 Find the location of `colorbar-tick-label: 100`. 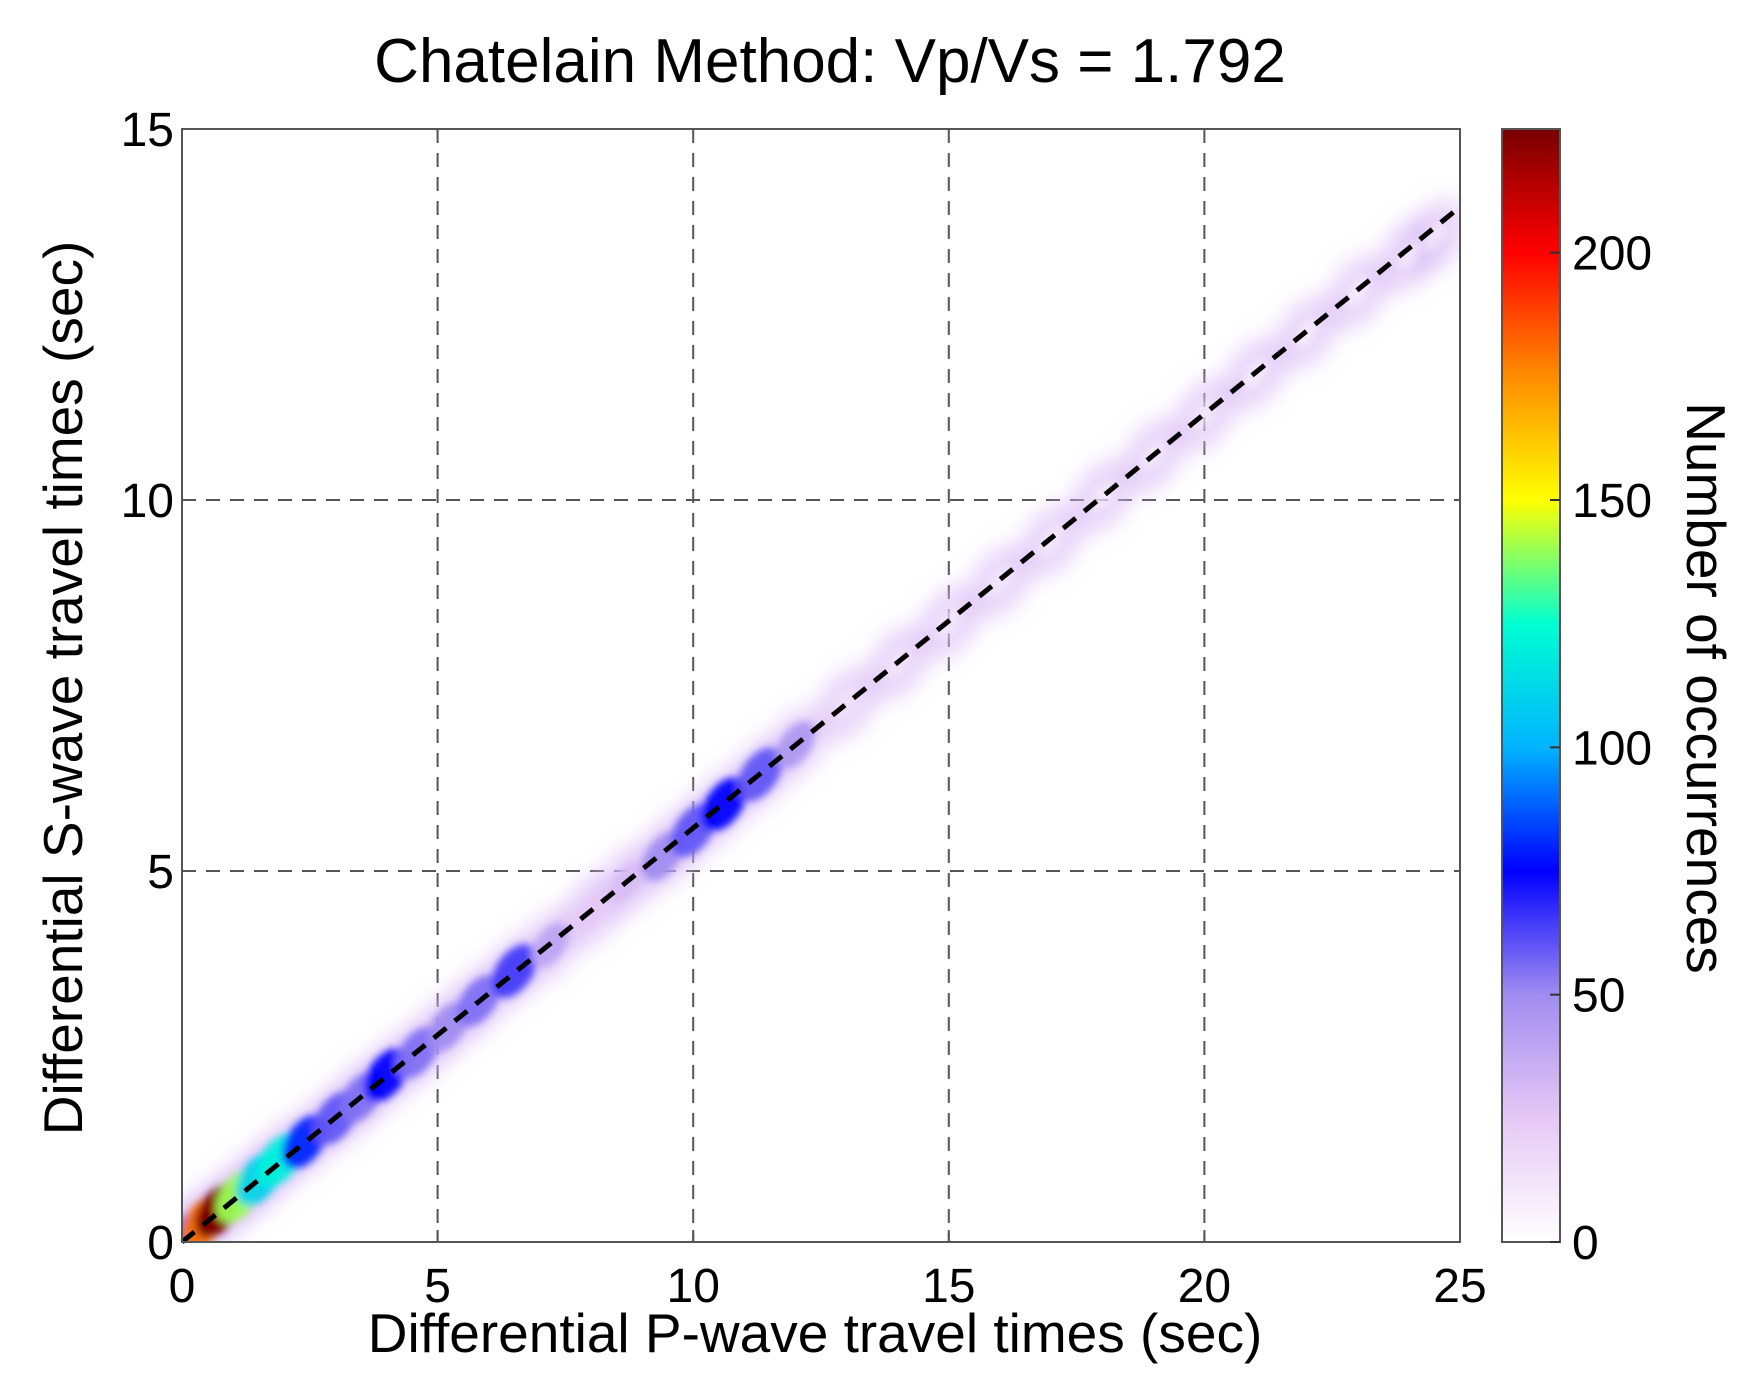

colorbar-tick-label: 100 is located at coordinates (1612, 748).